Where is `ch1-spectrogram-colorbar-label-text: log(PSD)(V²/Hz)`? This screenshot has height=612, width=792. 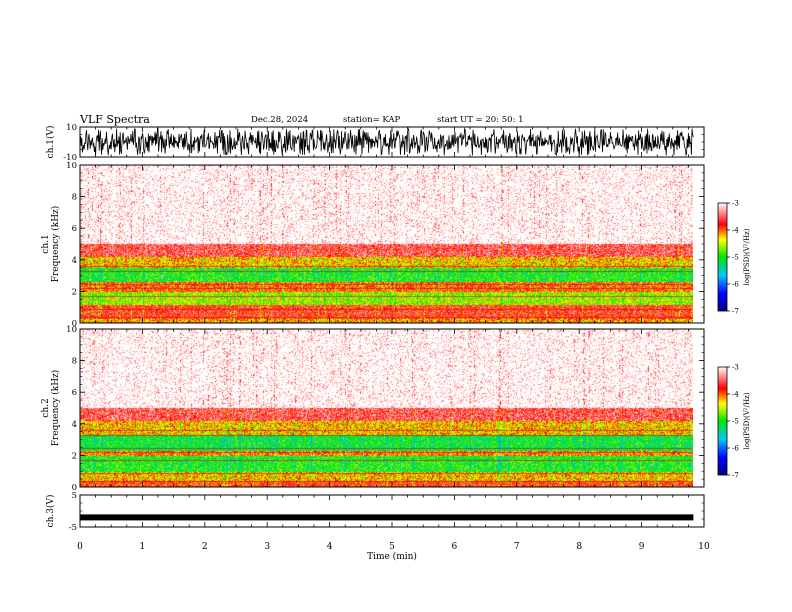 ch1-spectrogram-colorbar-label-text: log(PSD)(V²/Hz) is located at coordinates (747, 256).